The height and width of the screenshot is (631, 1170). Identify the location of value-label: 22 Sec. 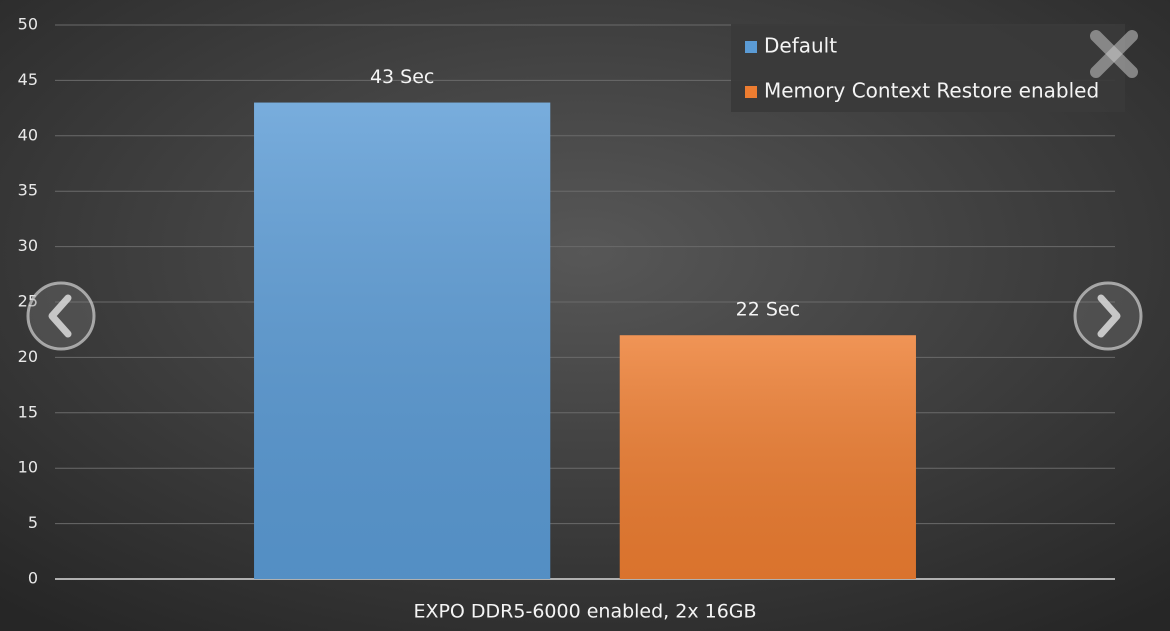
(768, 310).